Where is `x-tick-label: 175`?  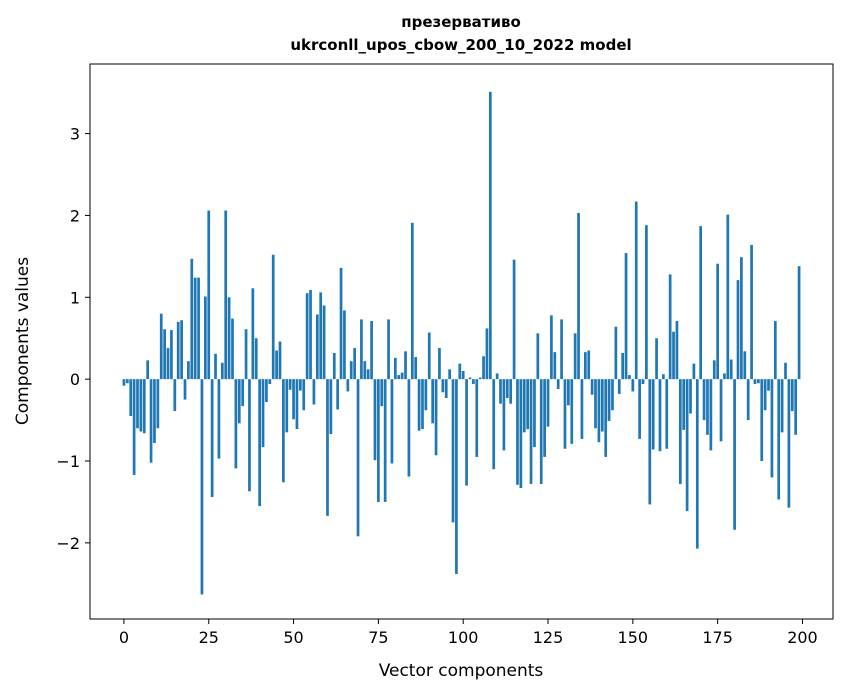 x-tick-label: 175 is located at coordinates (717, 637).